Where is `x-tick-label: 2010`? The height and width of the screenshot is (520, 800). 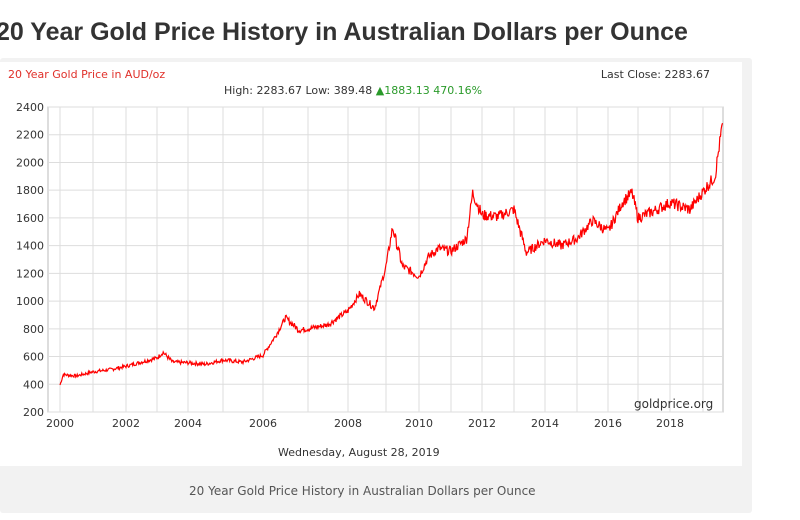 x-tick-label: 2010 is located at coordinates (419, 423).